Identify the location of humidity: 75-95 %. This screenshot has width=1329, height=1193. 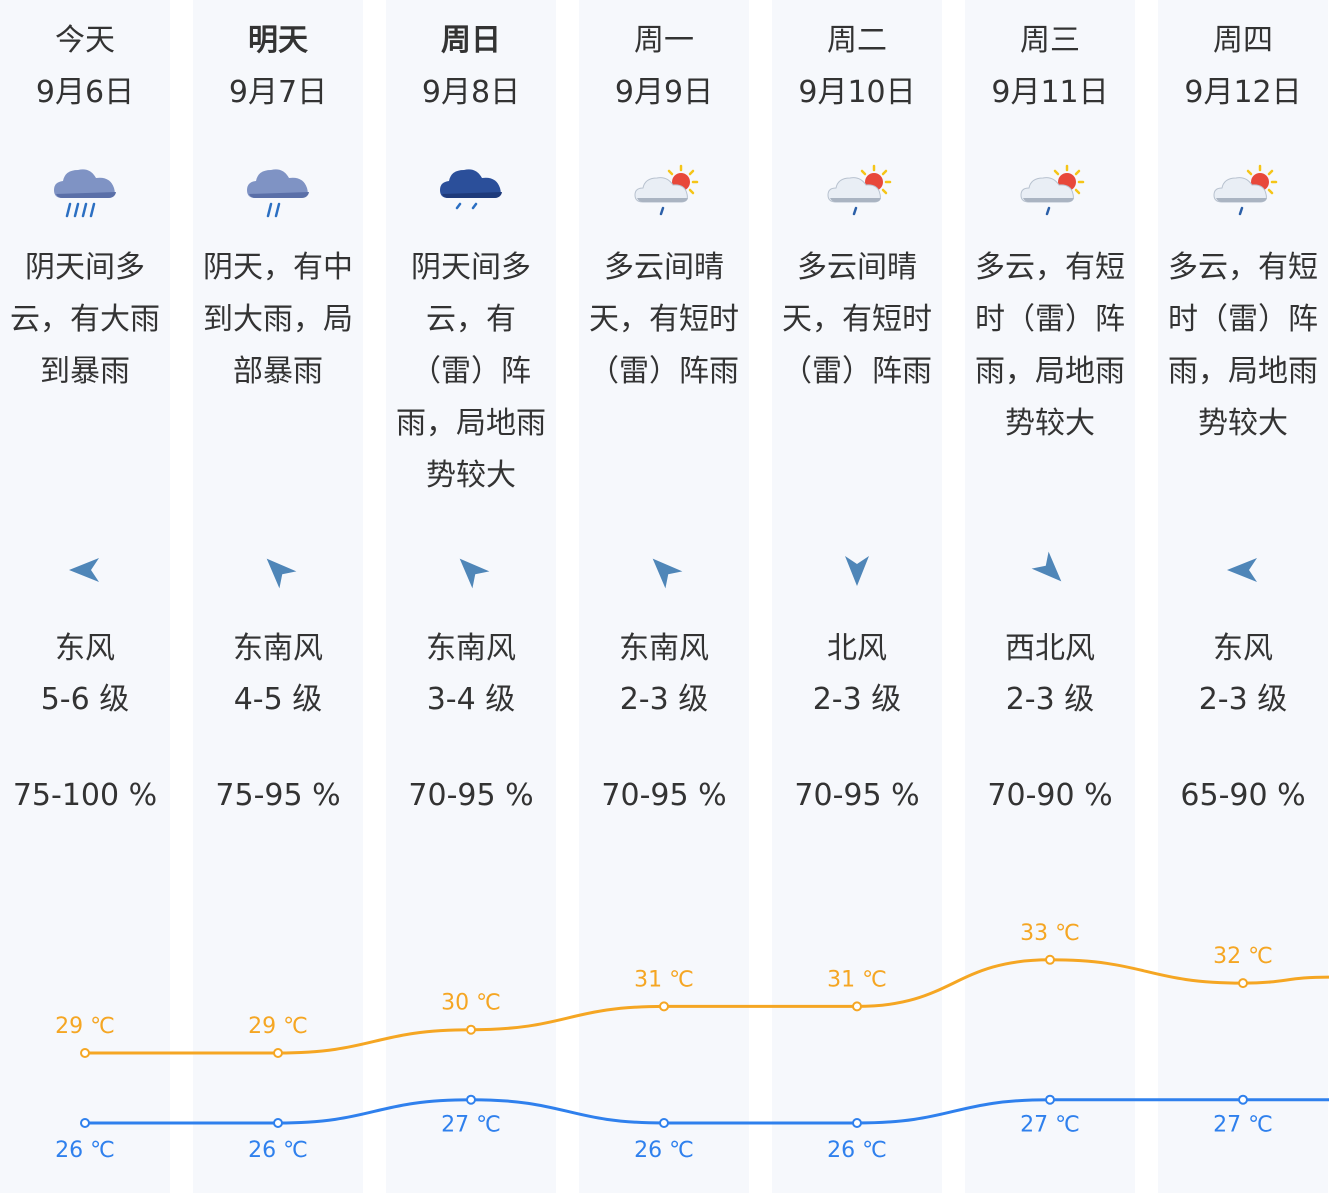
(278, 795).